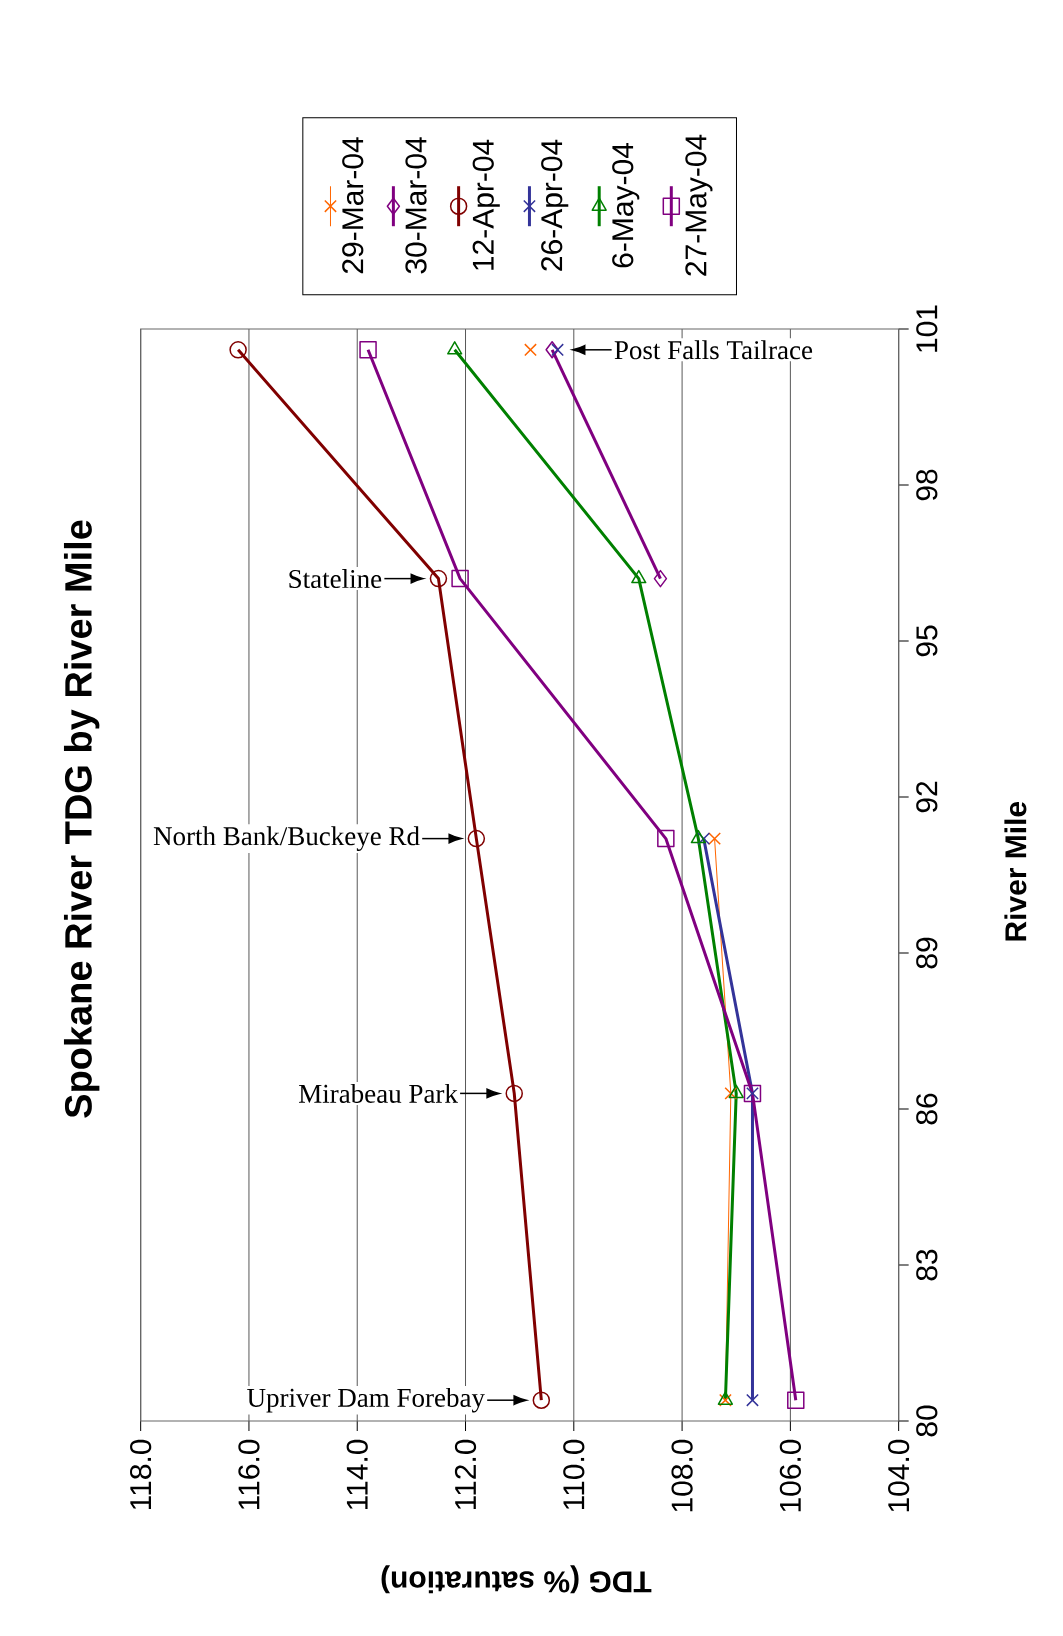 The height and width of the screenshot is (1636, 1063). I want to click on x-tick-label: 110.0, so click(574, 1474).